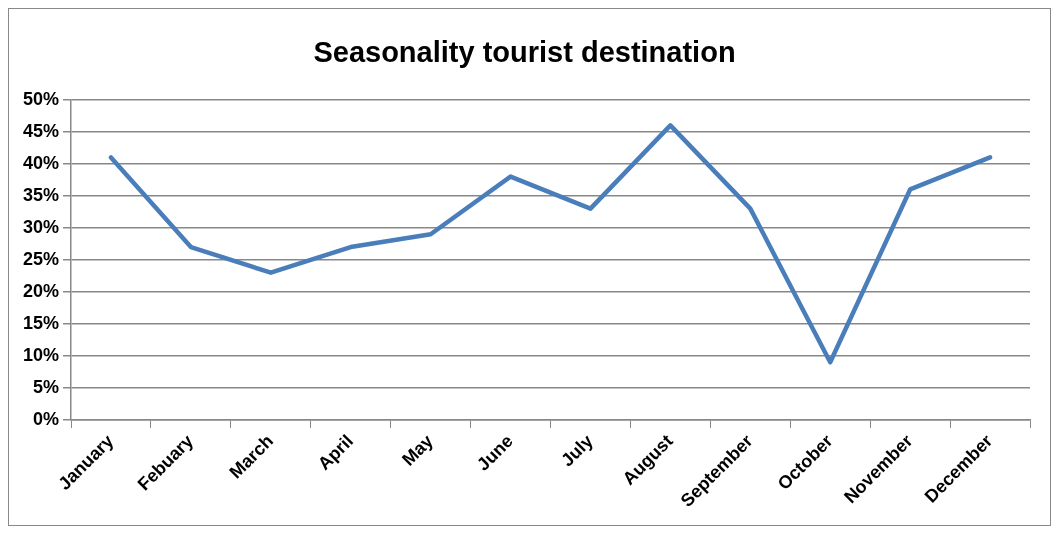 This screenshot has height=534, width=1059. What do you see at coordinates (46, 386) in the screenshot?
I see `y-tick-label: 5%` at bounding box center [46, 386].